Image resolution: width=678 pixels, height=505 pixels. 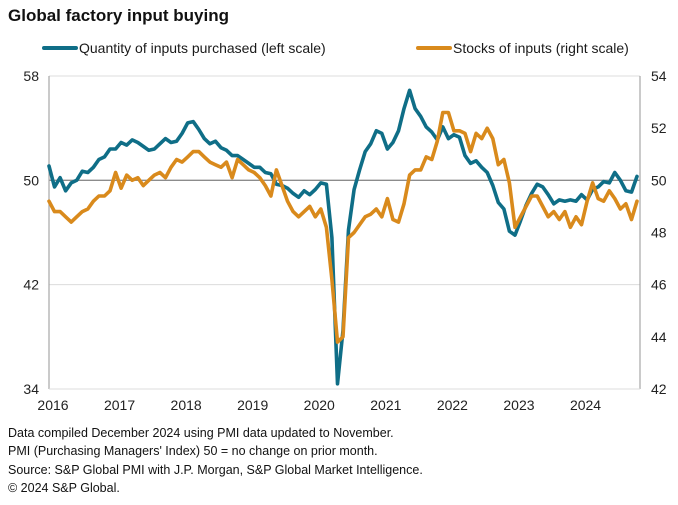 What do you see at coordinates (52, 405) in the screenshot?
I see `x-tick-label: 2016` at bounding box center [52, 405].